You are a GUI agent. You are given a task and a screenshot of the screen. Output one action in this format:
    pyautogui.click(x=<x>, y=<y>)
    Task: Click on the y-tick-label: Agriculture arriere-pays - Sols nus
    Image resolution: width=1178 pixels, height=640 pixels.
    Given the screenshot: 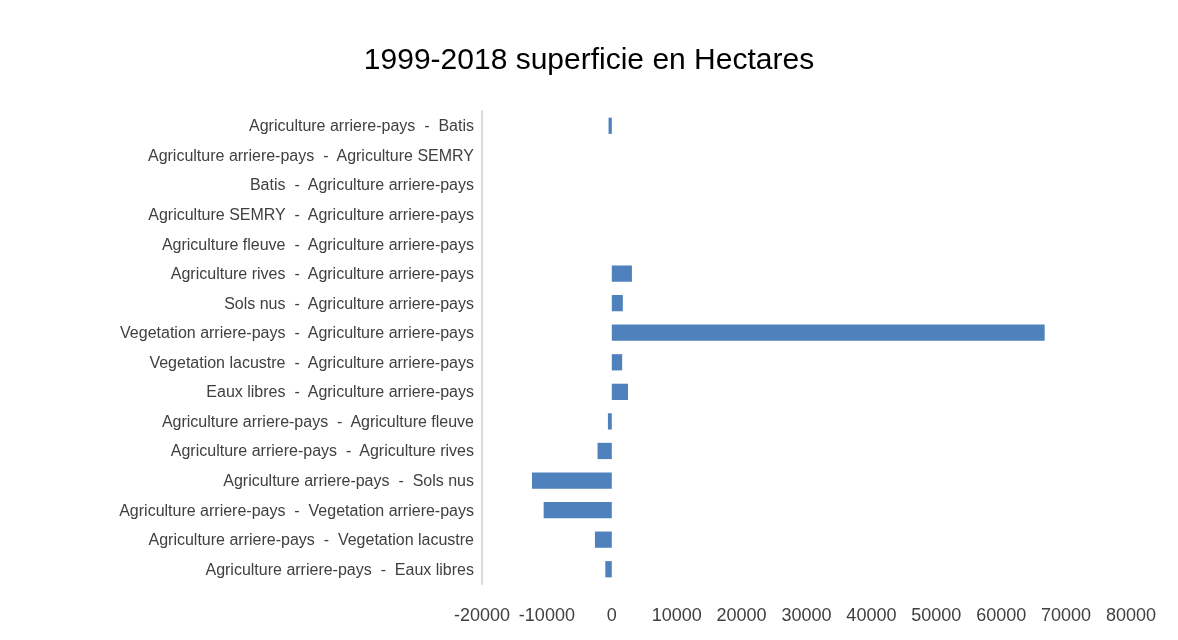 What is the action you would take?
    pyautogui.click(x=348, y=481)
    